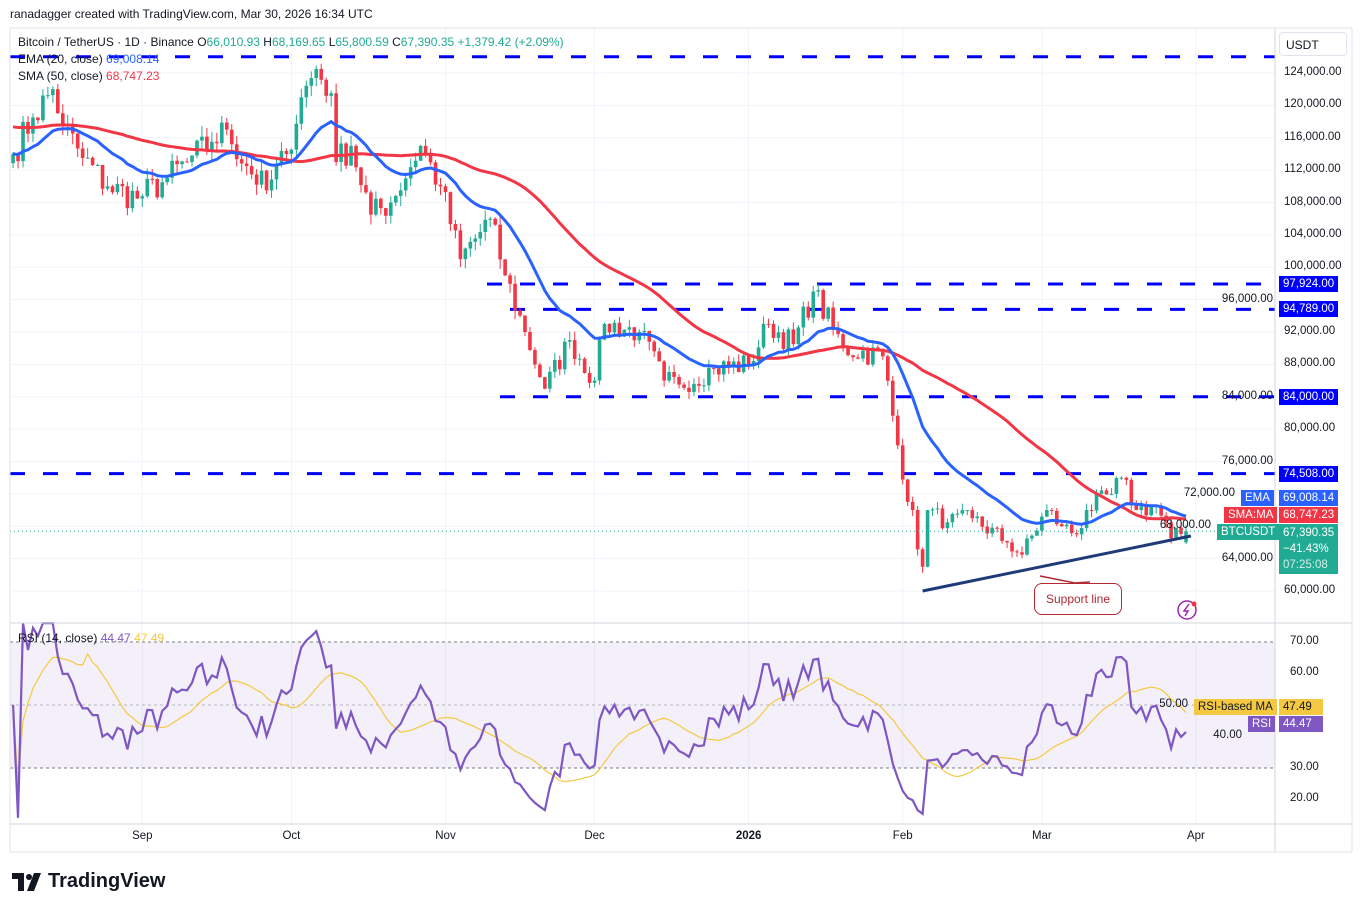  What do you see at coordinates (1057, 563) in the screenshot?
I see `support-line` at bounding box center [1057, 563].